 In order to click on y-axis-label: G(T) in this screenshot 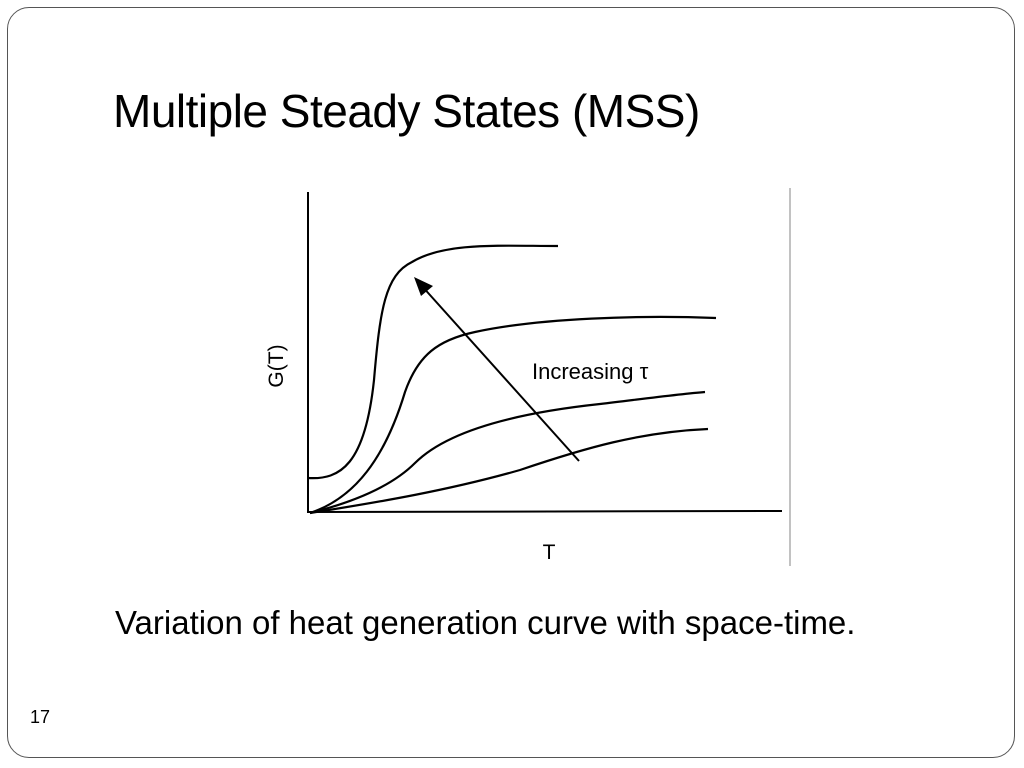, I will do `click(276, 365)`.